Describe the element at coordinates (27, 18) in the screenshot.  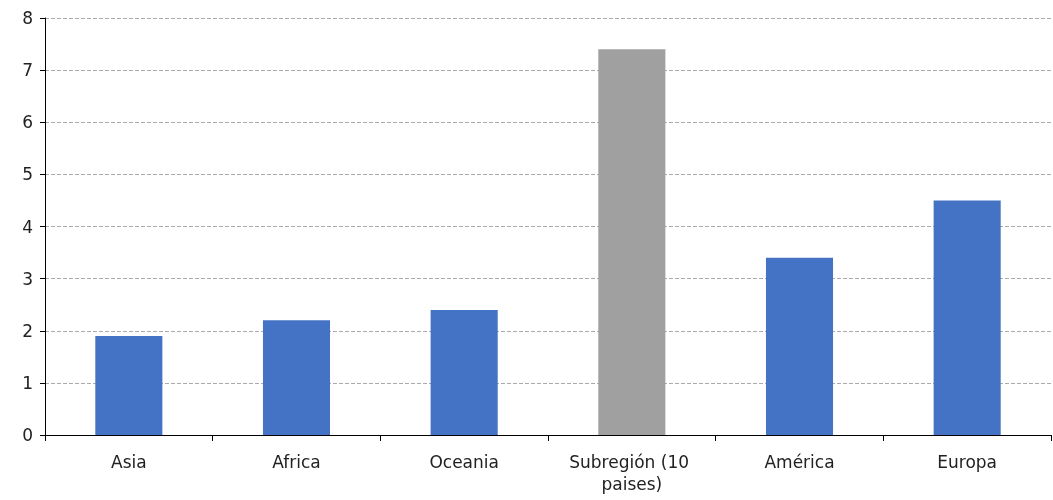
I see `y-tick-label: 8` at that location.